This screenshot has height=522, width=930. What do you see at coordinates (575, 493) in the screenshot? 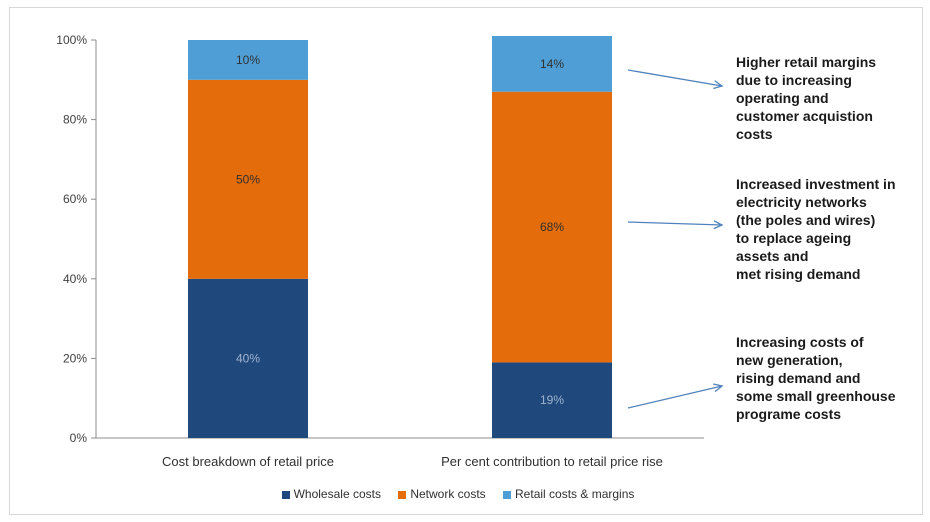
I see `legend-label-retail: Retail costs & margins` at bounding box center [575, 493].